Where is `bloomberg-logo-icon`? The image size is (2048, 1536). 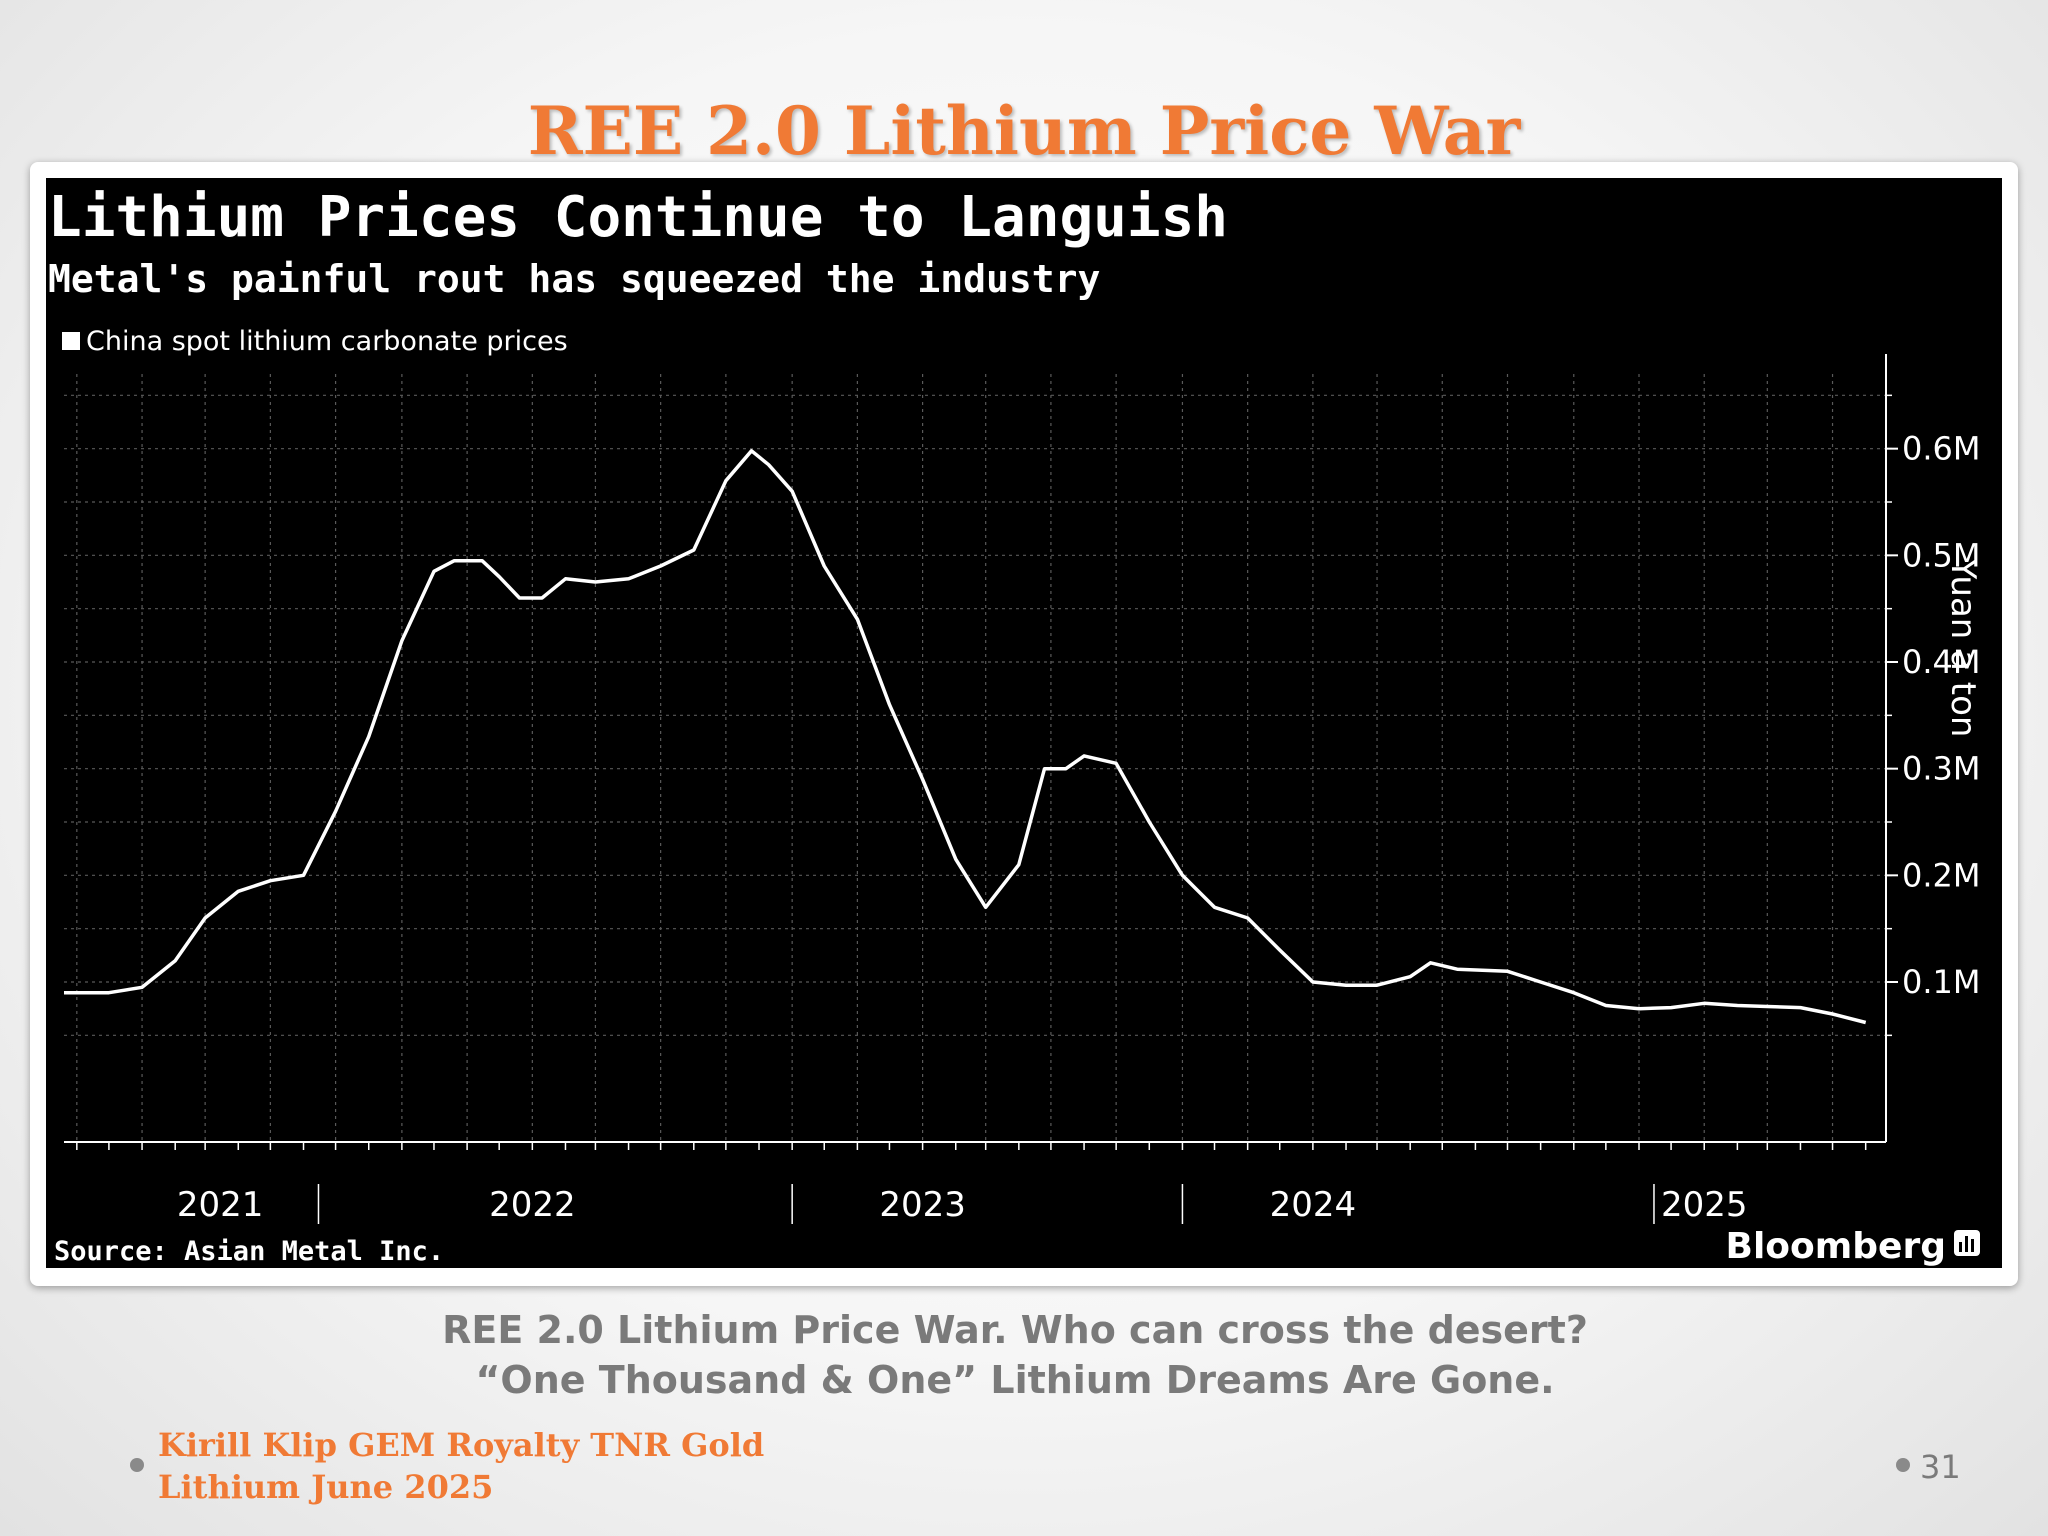
bloomberg-logo-icon is located at coordinates (1967, 1243).